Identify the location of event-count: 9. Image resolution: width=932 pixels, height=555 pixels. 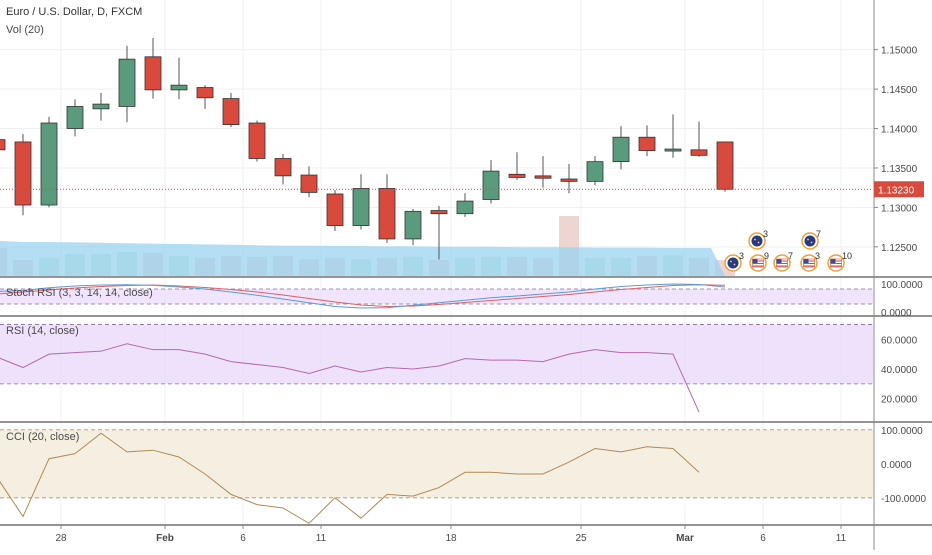
(766, 256).